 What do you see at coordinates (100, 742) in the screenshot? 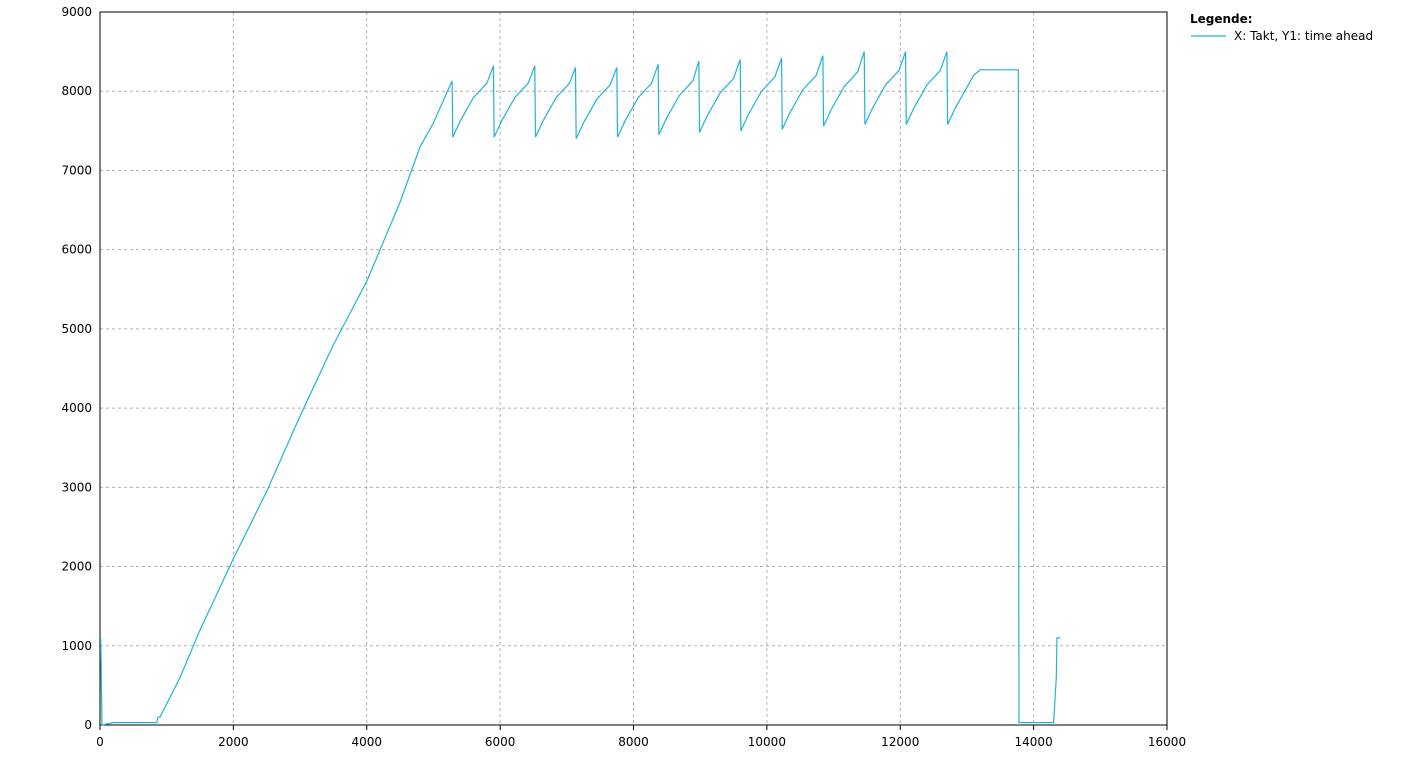
I see `x-tick-label: 0` at bounding box center [100, 742].